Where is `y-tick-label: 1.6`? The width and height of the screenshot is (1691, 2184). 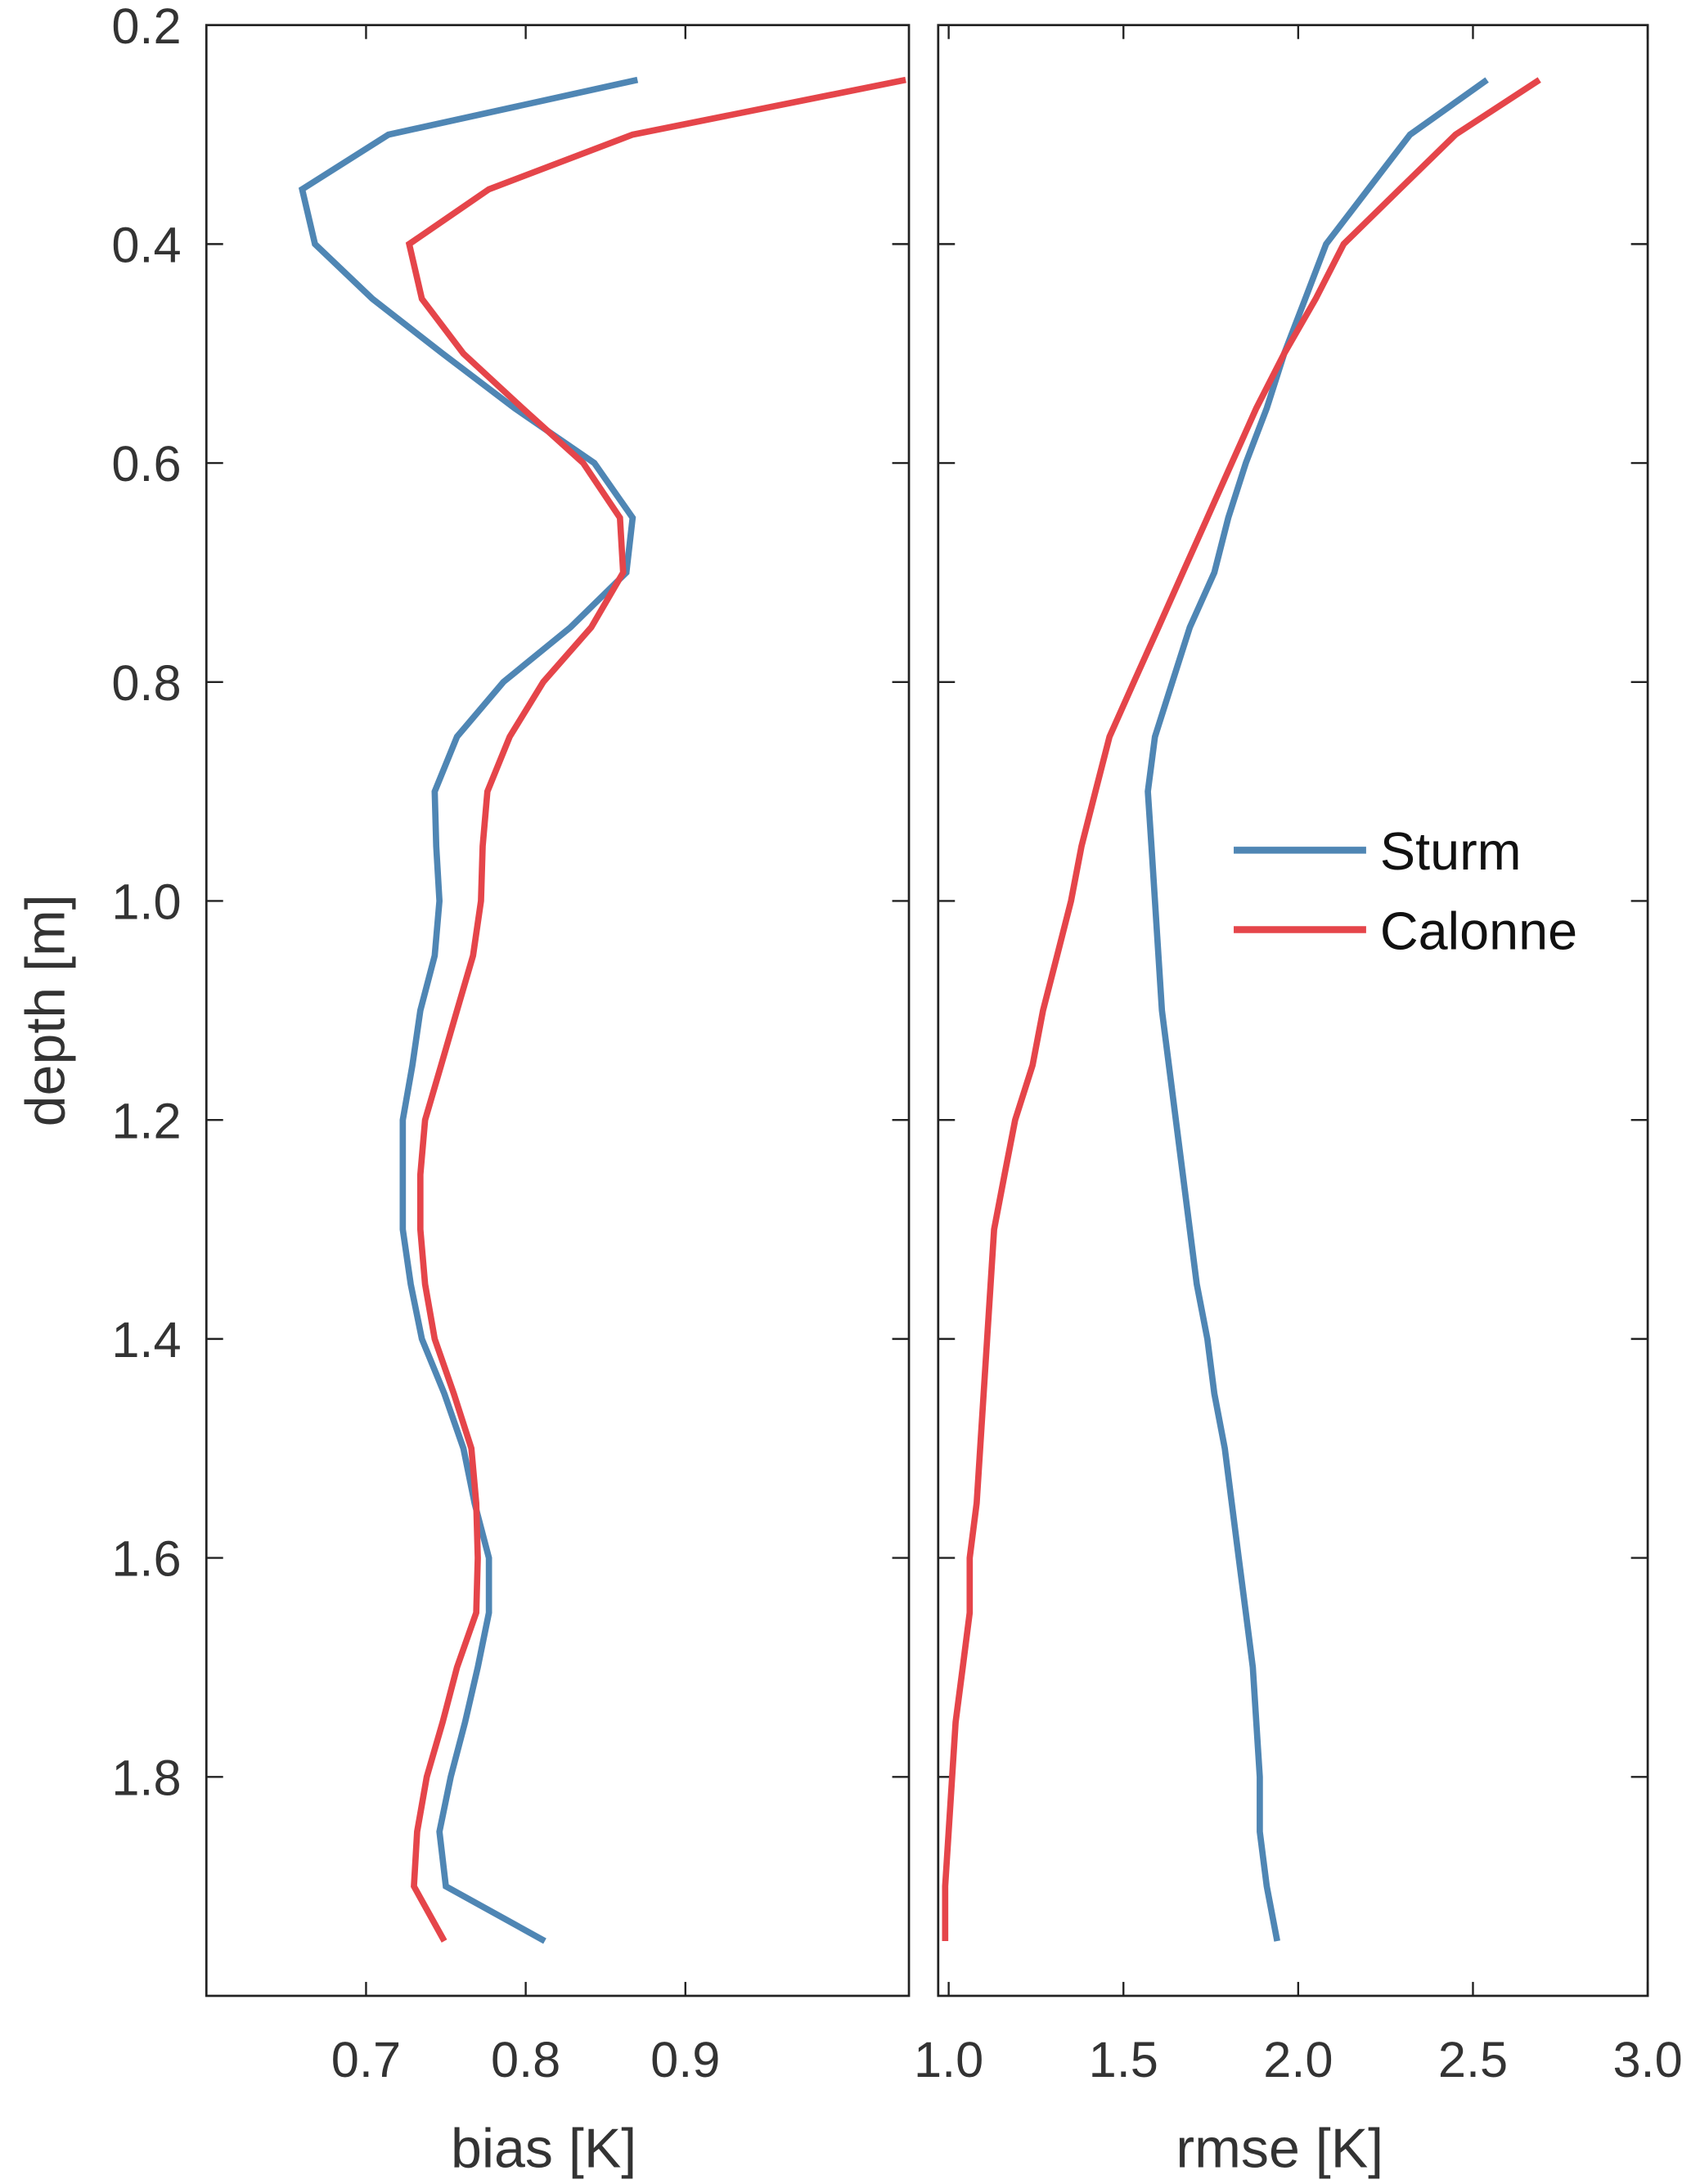 y-tick-label: 1.6 is located at coordinates (146, 1558).